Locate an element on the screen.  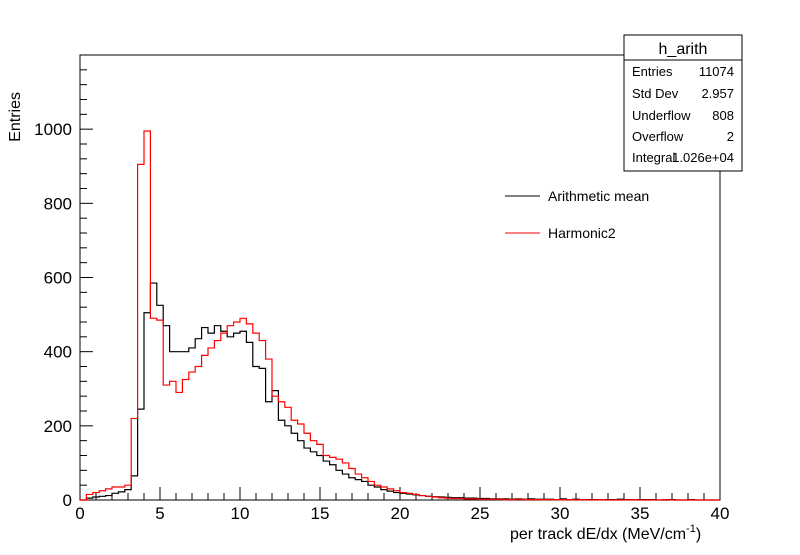
x-tick-label: 0 is located at coordinates (79, 513).